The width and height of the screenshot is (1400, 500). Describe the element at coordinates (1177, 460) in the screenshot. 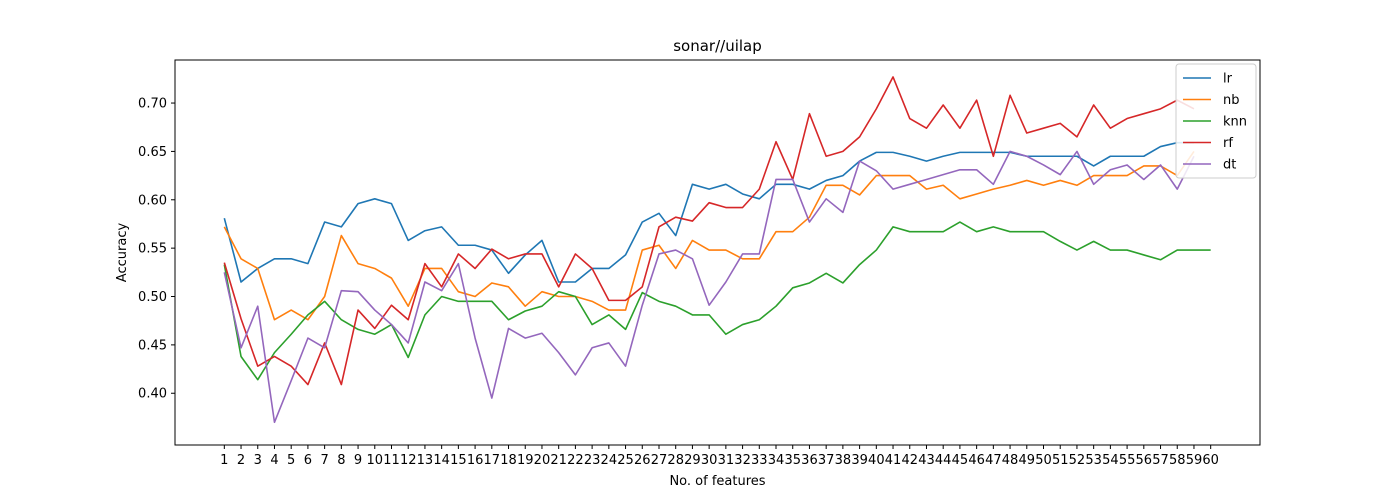

I see `x-tick-label: 58` at that location.